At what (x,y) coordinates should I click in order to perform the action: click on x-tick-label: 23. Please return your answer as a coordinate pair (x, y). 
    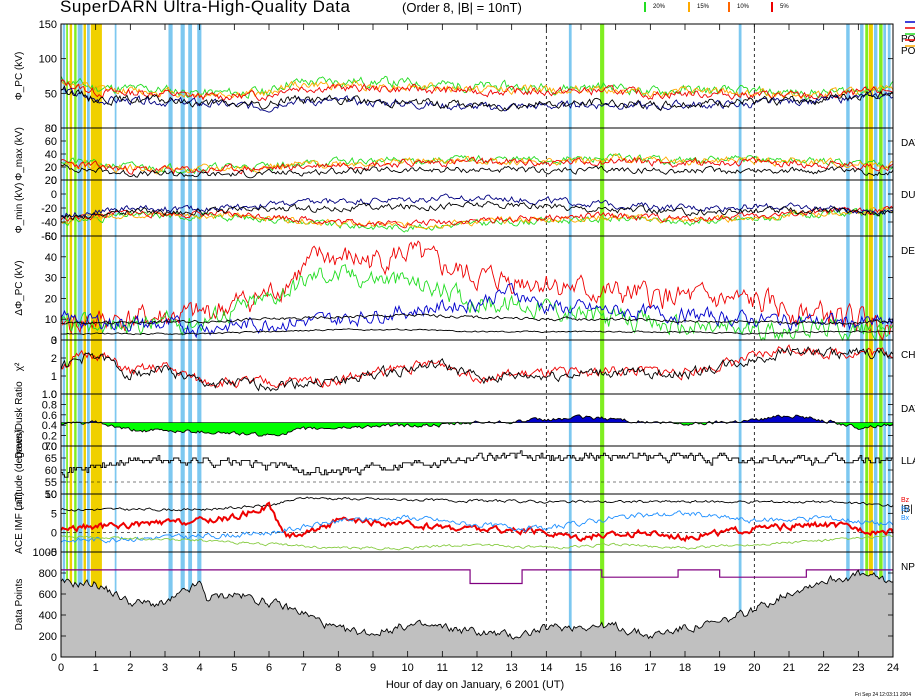
    Looking at the image, I should click on (858, 668).